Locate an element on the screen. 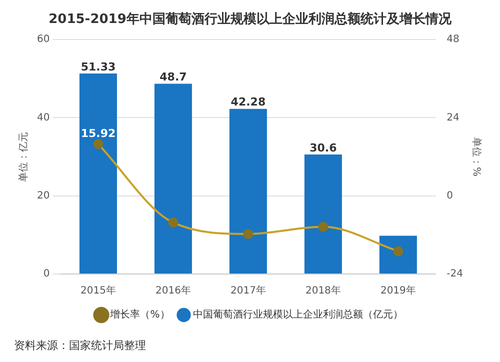 The image size is (500, 362). y2-tick-label: 24 is located at coordinates (453, 118).